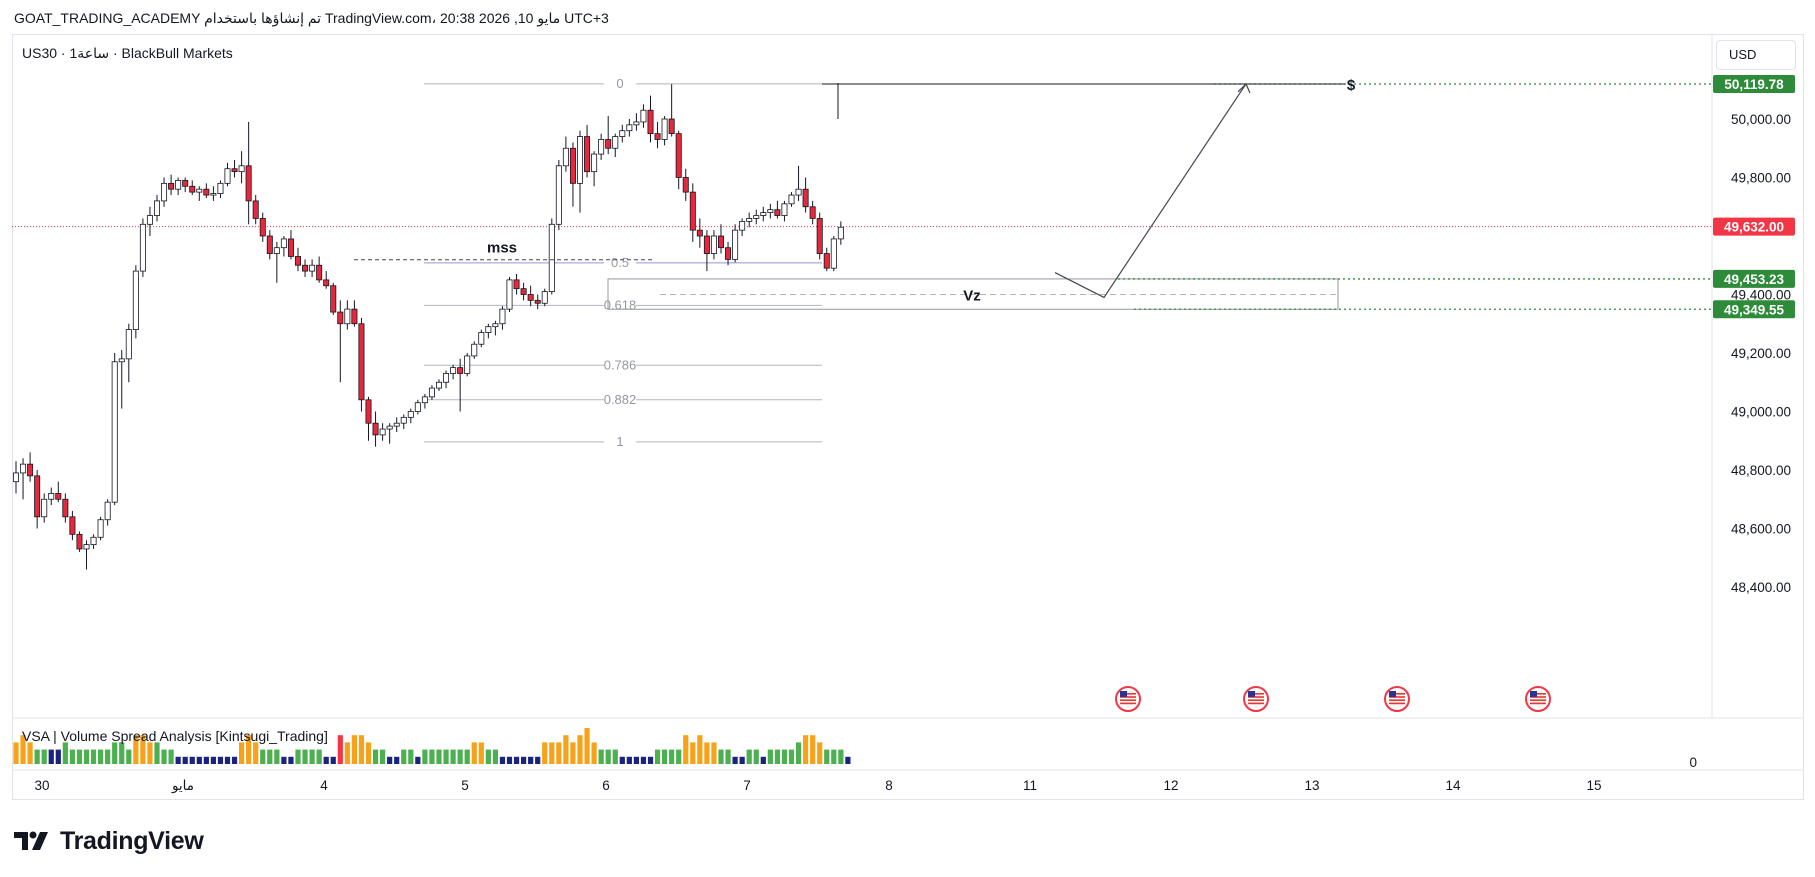 This screenshot has height=877, width=1815. I want to click on tradingview-logo: TradingView, so click(109, 841).